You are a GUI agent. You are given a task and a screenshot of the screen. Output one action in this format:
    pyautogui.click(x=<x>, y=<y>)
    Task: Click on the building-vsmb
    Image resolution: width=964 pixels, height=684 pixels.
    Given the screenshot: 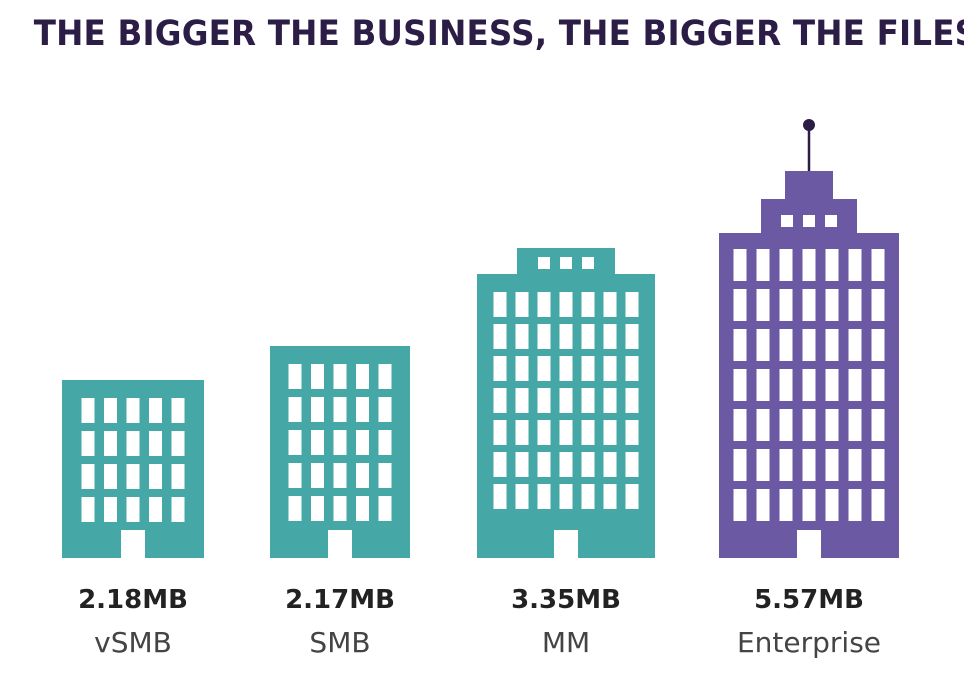 What is the action you would take?
    pyautogui.click(x=133, y=469)
    